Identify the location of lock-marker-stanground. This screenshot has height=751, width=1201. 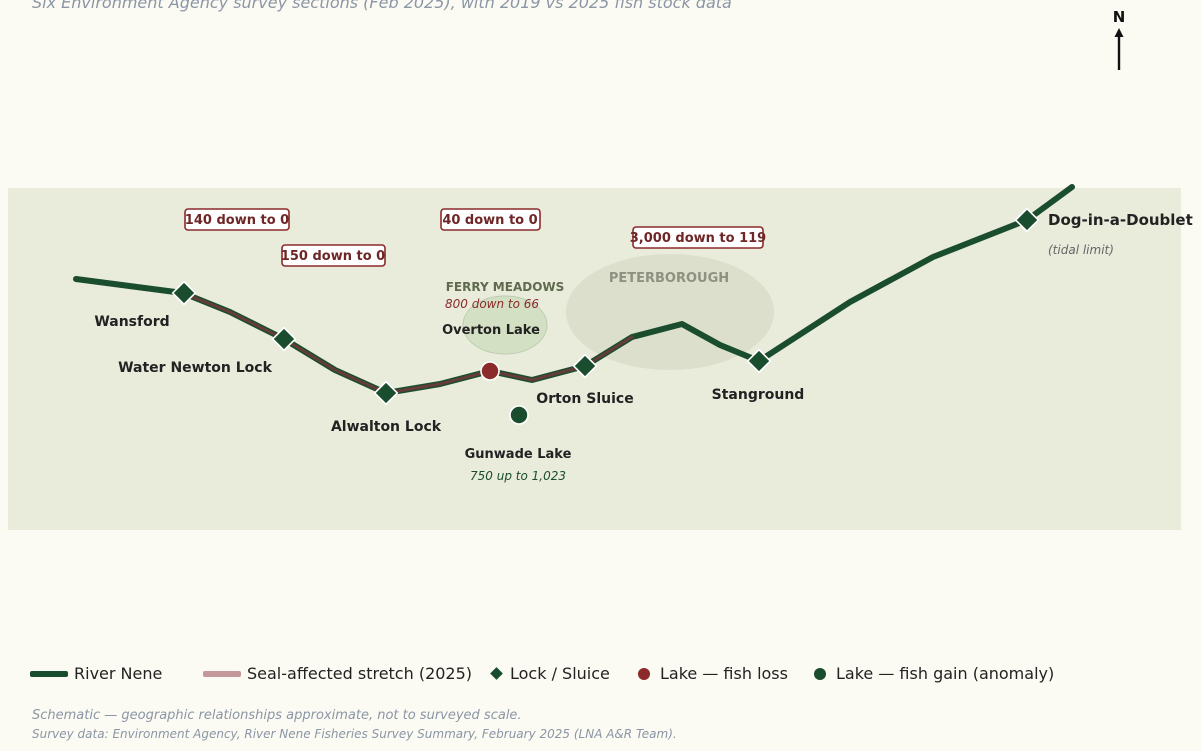
(759, 361).